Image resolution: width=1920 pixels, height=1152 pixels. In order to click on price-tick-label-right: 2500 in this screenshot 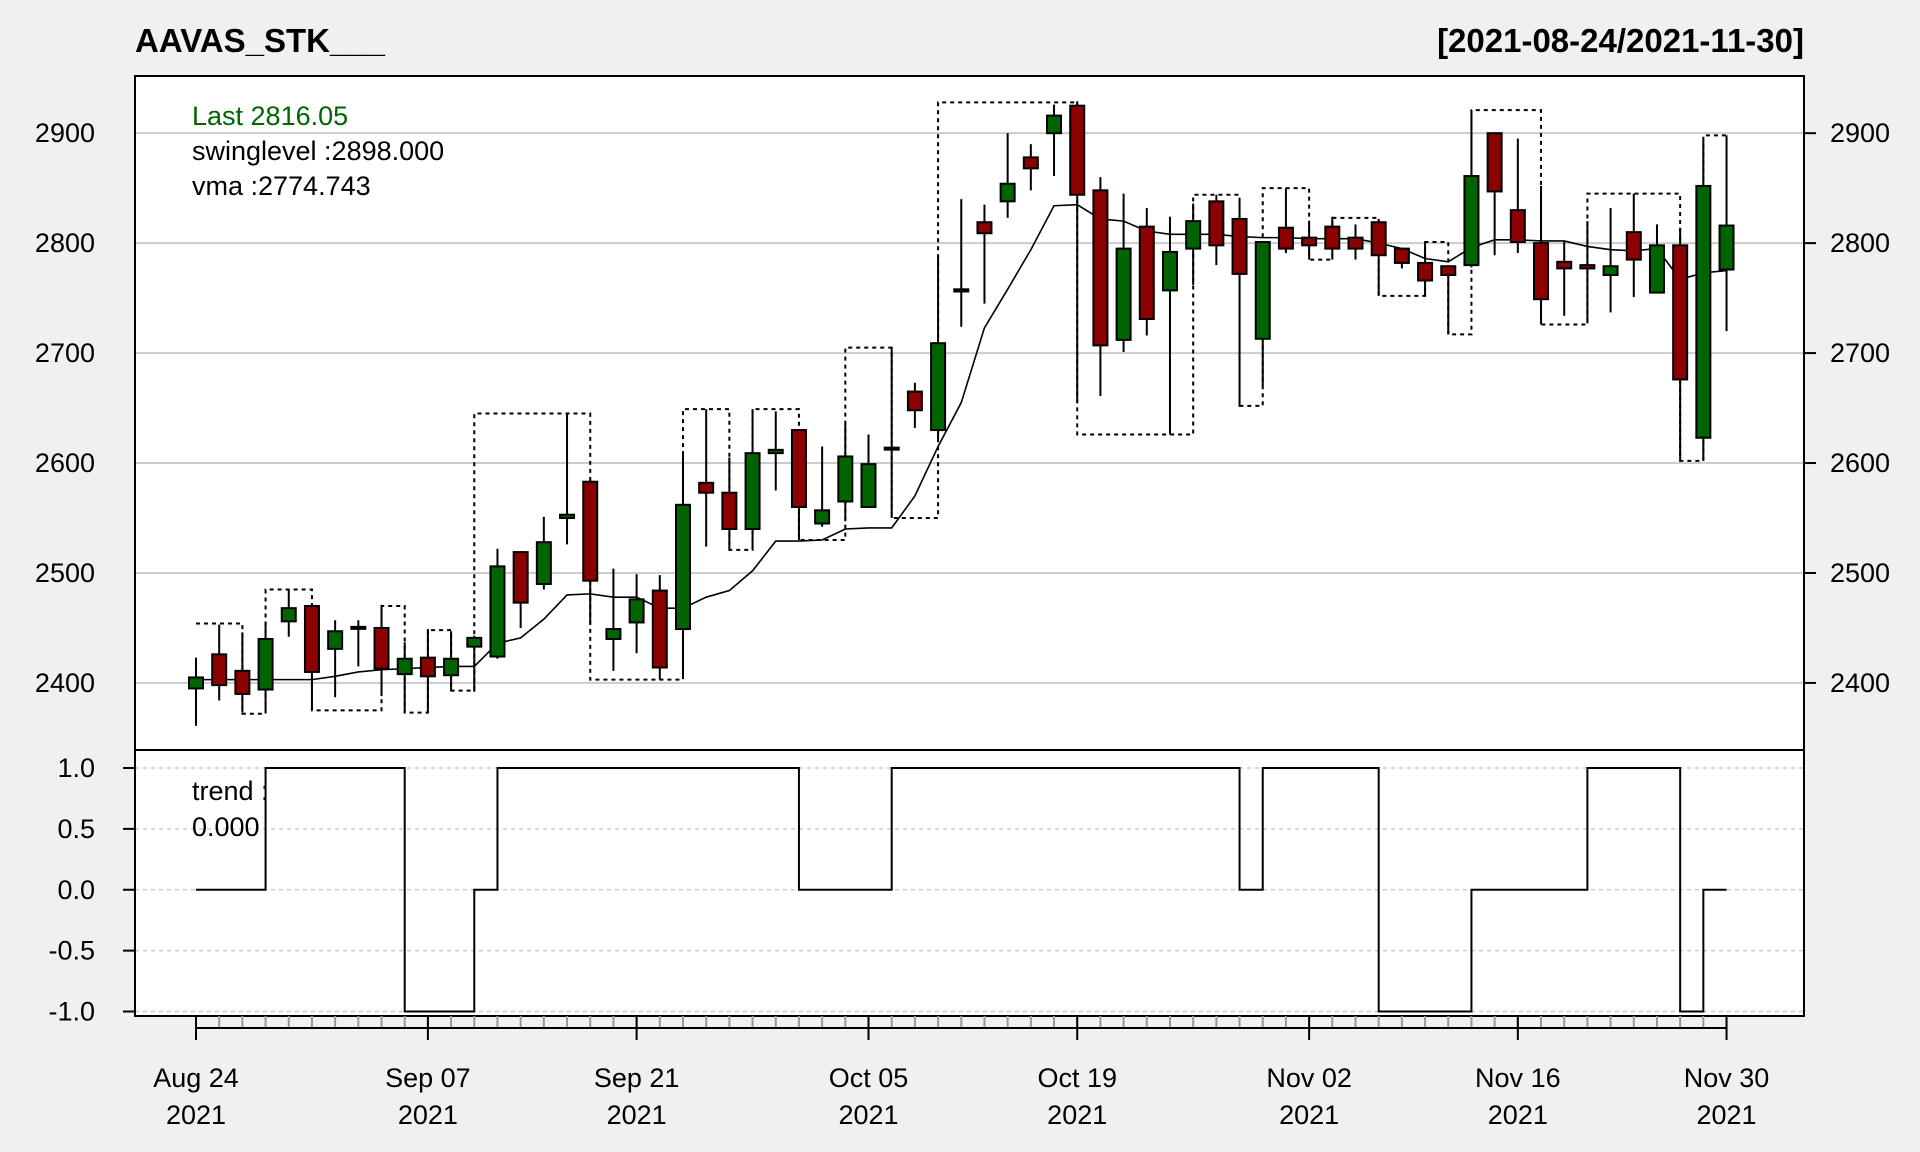, I will do `click(1860, 573)`.